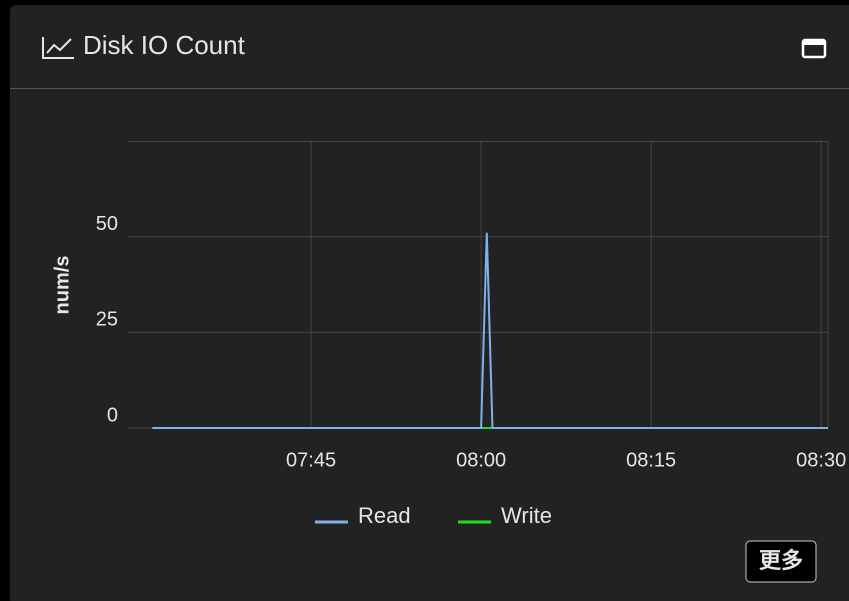 The height and width of the screenshot is (601, 849). What do you see at coordinates (651, 460) in the screenshot?
I see `x-tick-label: 08:15` at bounding box center [651, 460].